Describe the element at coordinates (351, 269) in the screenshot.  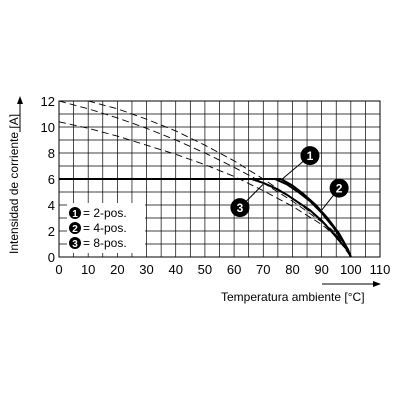
I see `x-tick-label: 100` at that location.